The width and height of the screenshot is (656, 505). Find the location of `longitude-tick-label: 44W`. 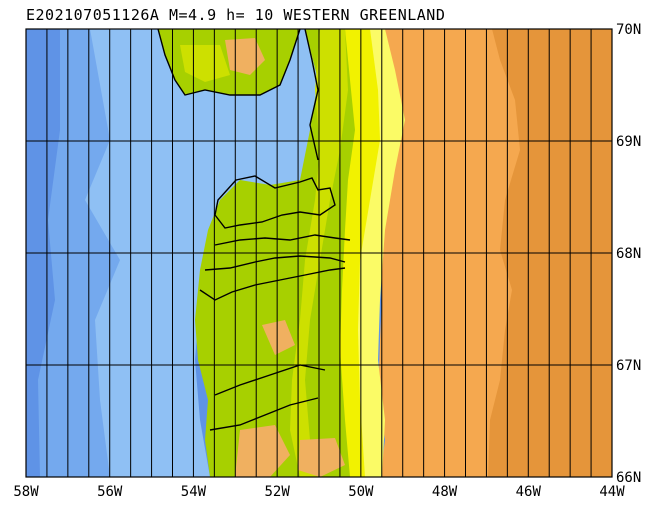

longitude-tick-label: 44W is located at coordinates (612, 492).